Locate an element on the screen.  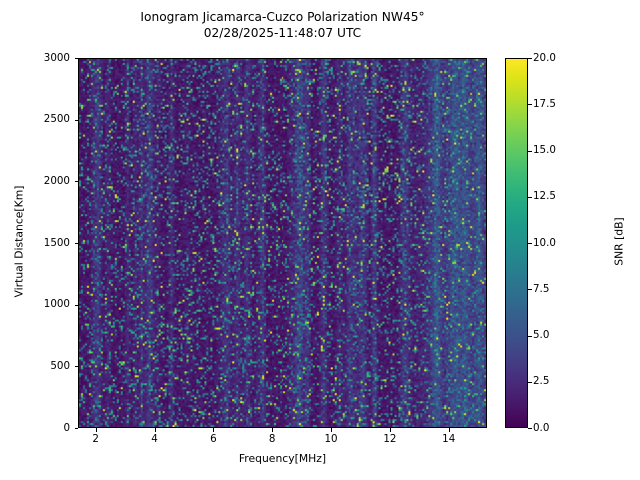
colorbar-ticklabel: 20.0 is located at coordinates (544, 57).